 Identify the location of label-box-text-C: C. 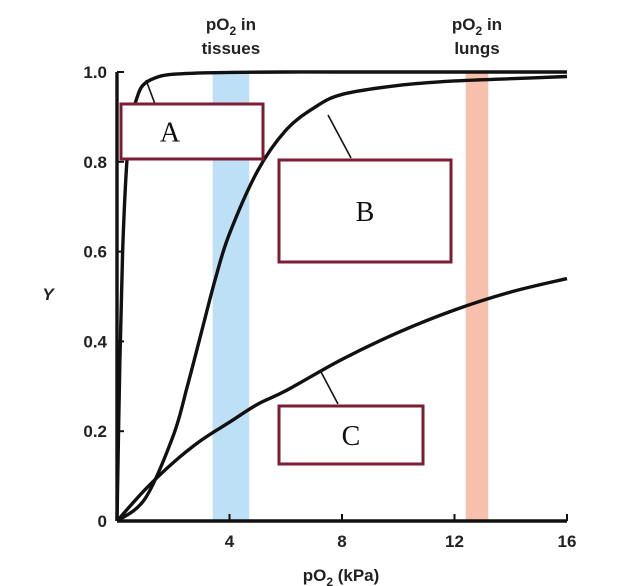
(351, 436).